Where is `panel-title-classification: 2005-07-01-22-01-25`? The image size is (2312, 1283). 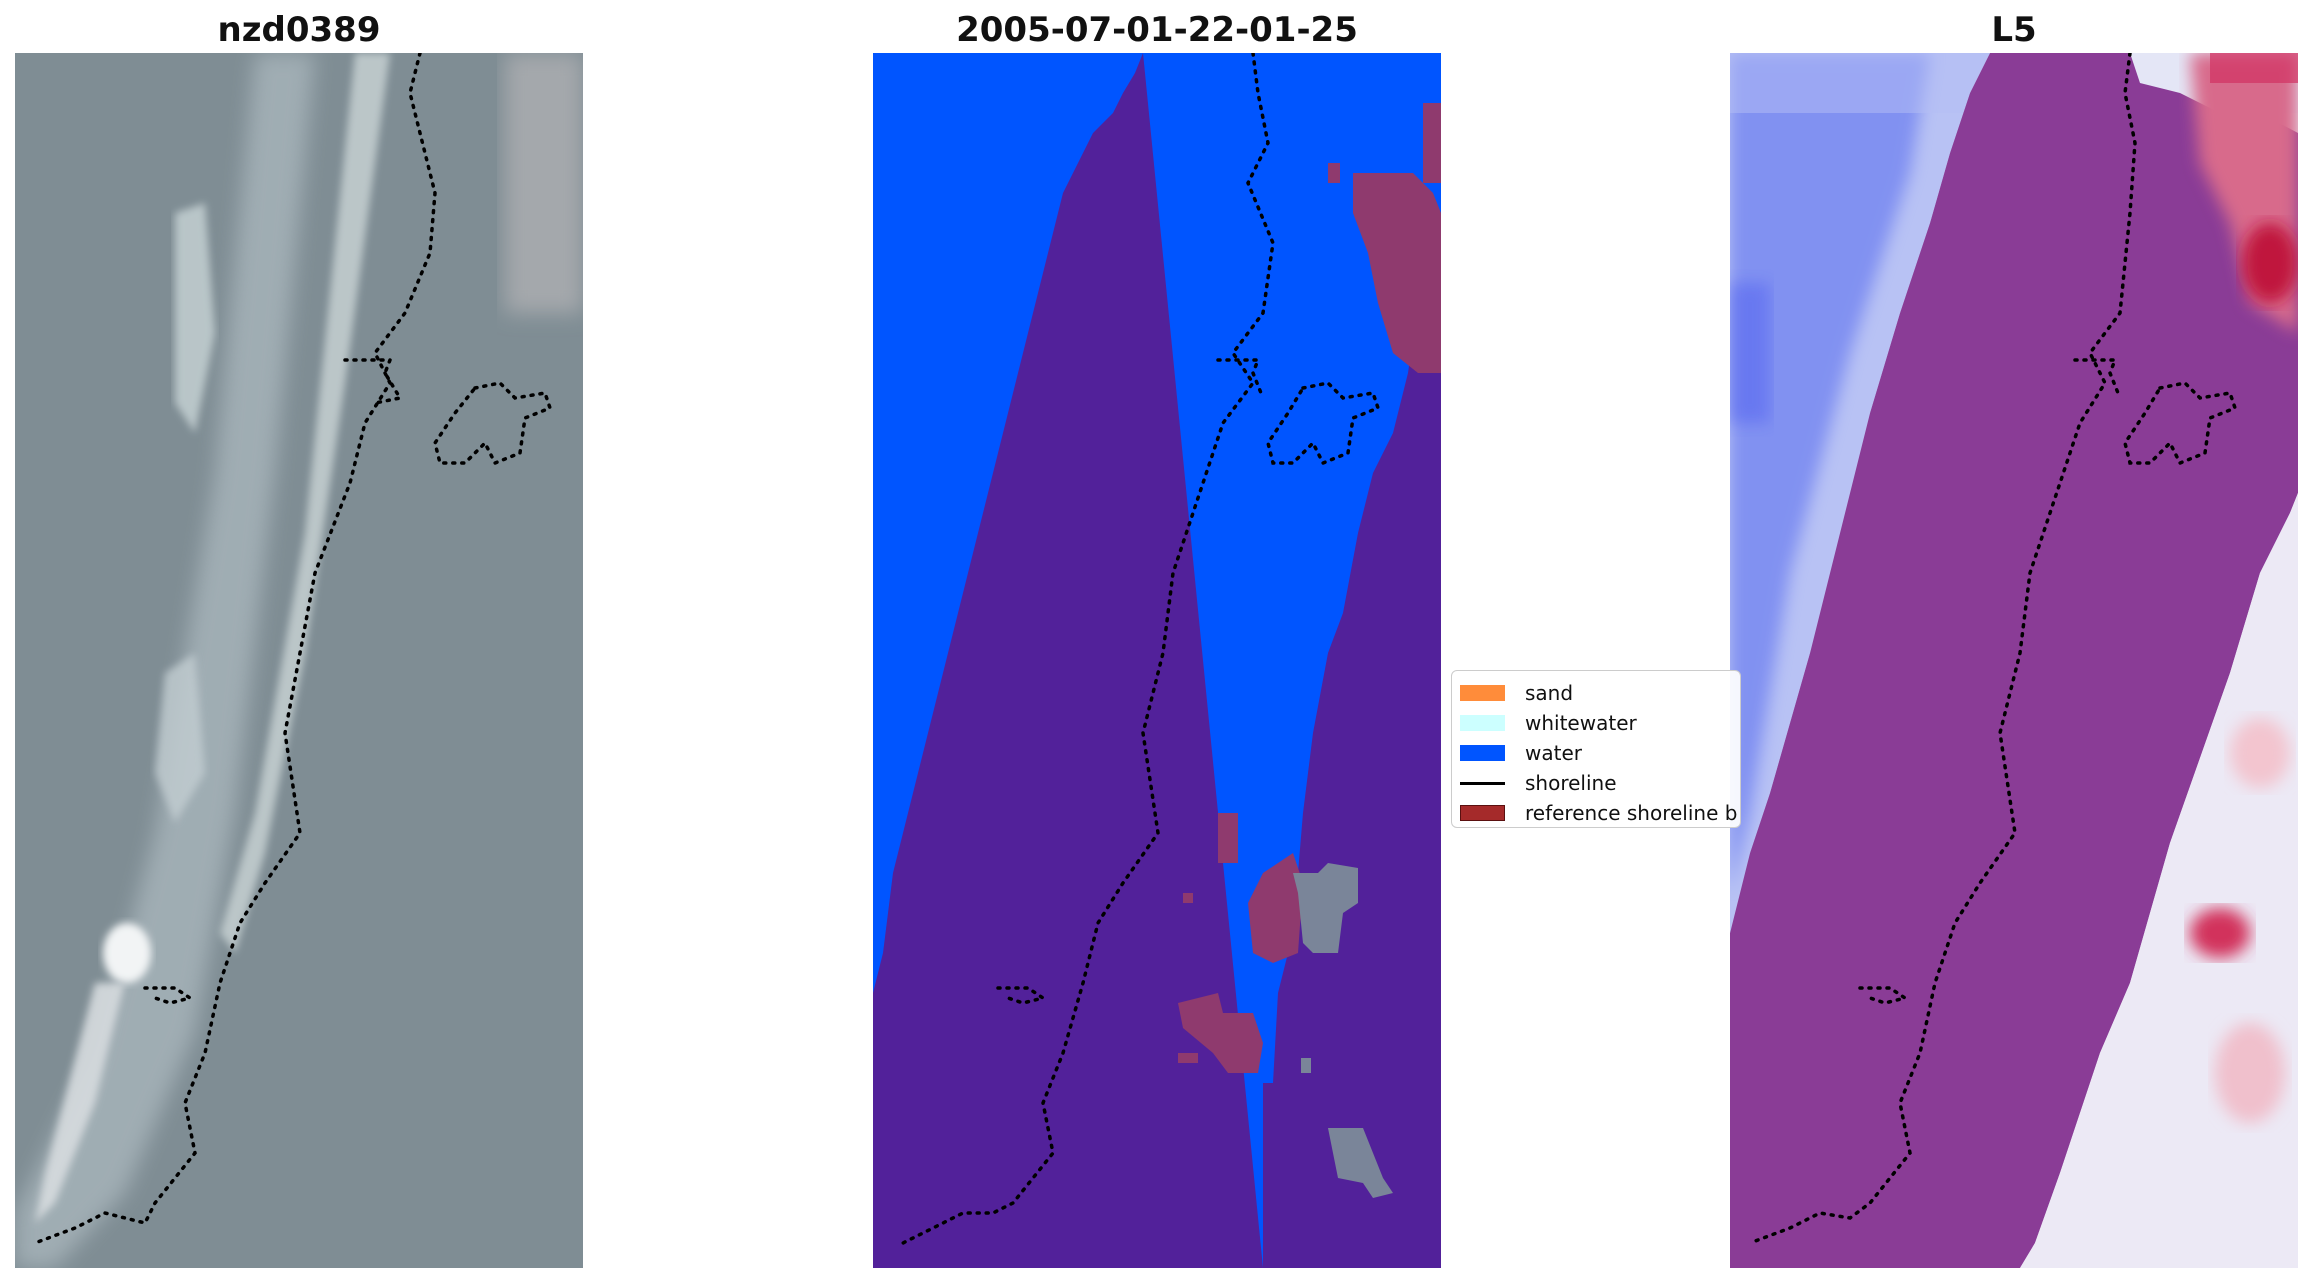
panel-title-classification: 2005-07-01-22-01-25 is located at coordinates (1157, 30).